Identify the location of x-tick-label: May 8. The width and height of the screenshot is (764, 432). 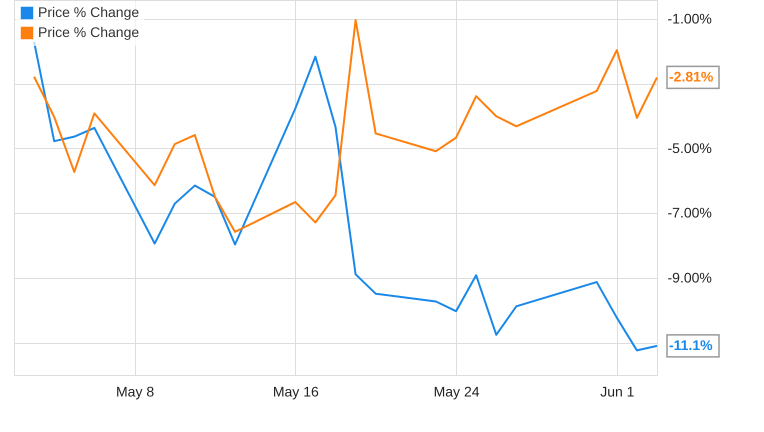
(135, 392).